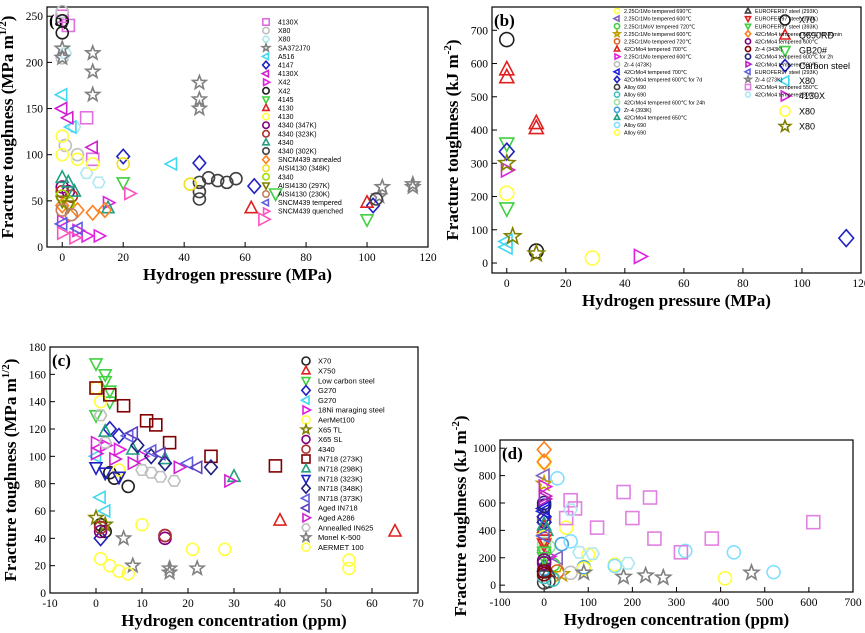 This screenshot has width=865, height=633. Describe the element at coordinates (286, 109) in the screenshot. I see `legend-label: 4130` at that location.